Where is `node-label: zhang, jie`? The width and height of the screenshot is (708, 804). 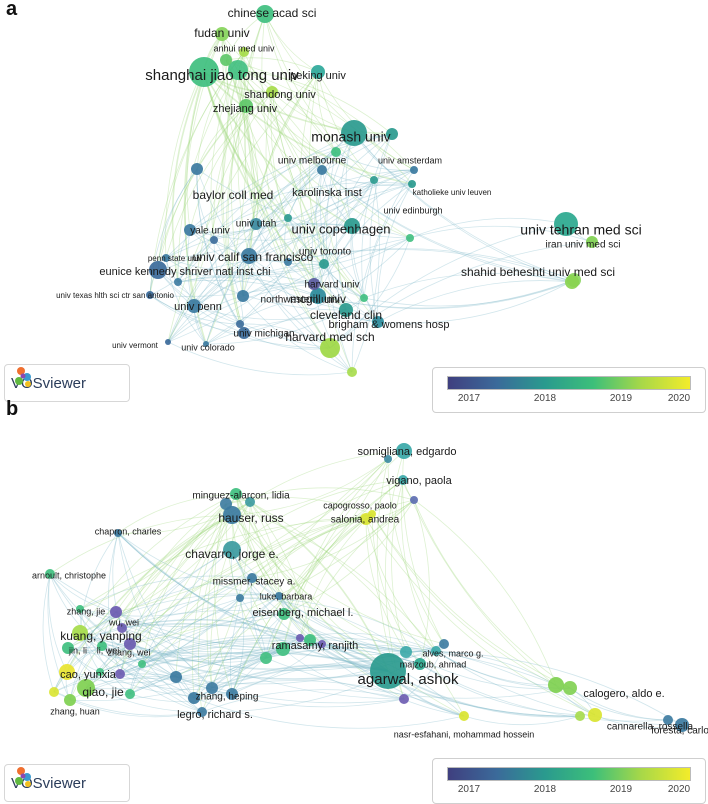
node-label: zhang, jie is located at coordinates (86, 611).